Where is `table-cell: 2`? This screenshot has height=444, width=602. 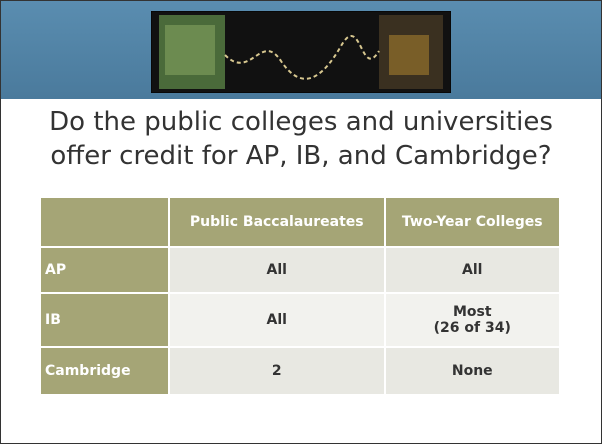 table-cell: 2 is located at coordinates (277, 371).